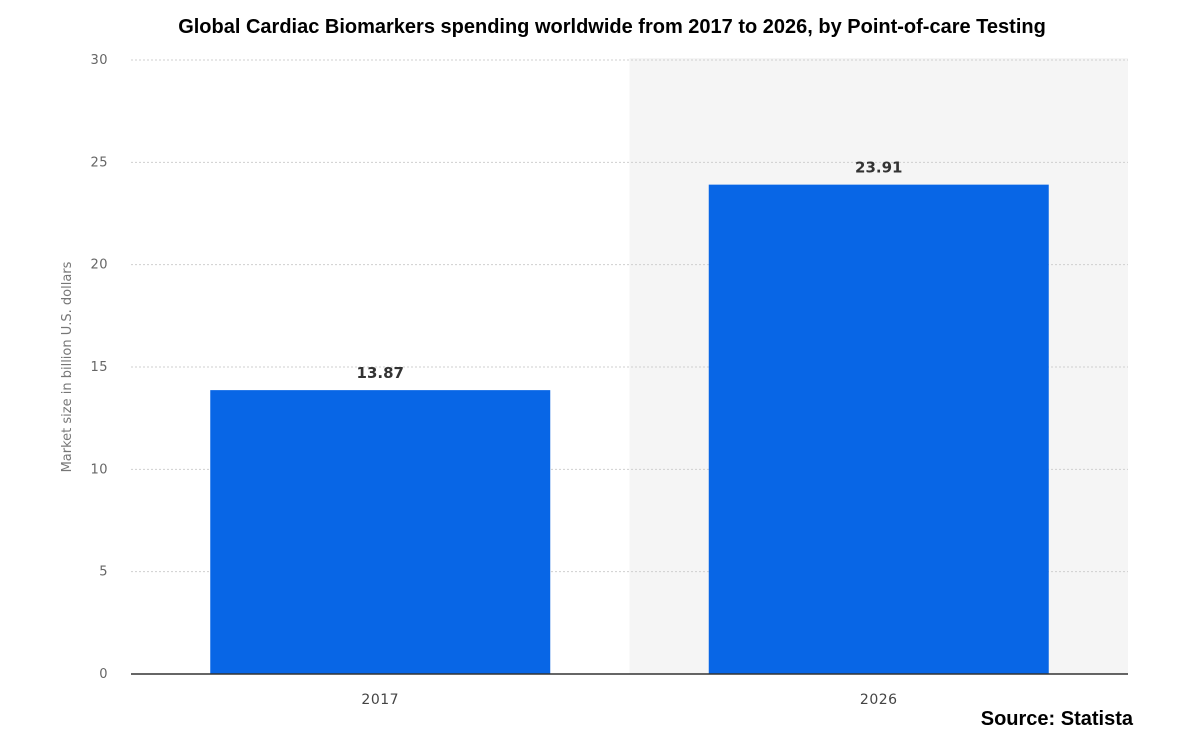 The width and height of the screenshot is (1188, 744). Describe the element at coordinates (99, 469) in the screenshot. I see `y-tick-label: 10` at that location.